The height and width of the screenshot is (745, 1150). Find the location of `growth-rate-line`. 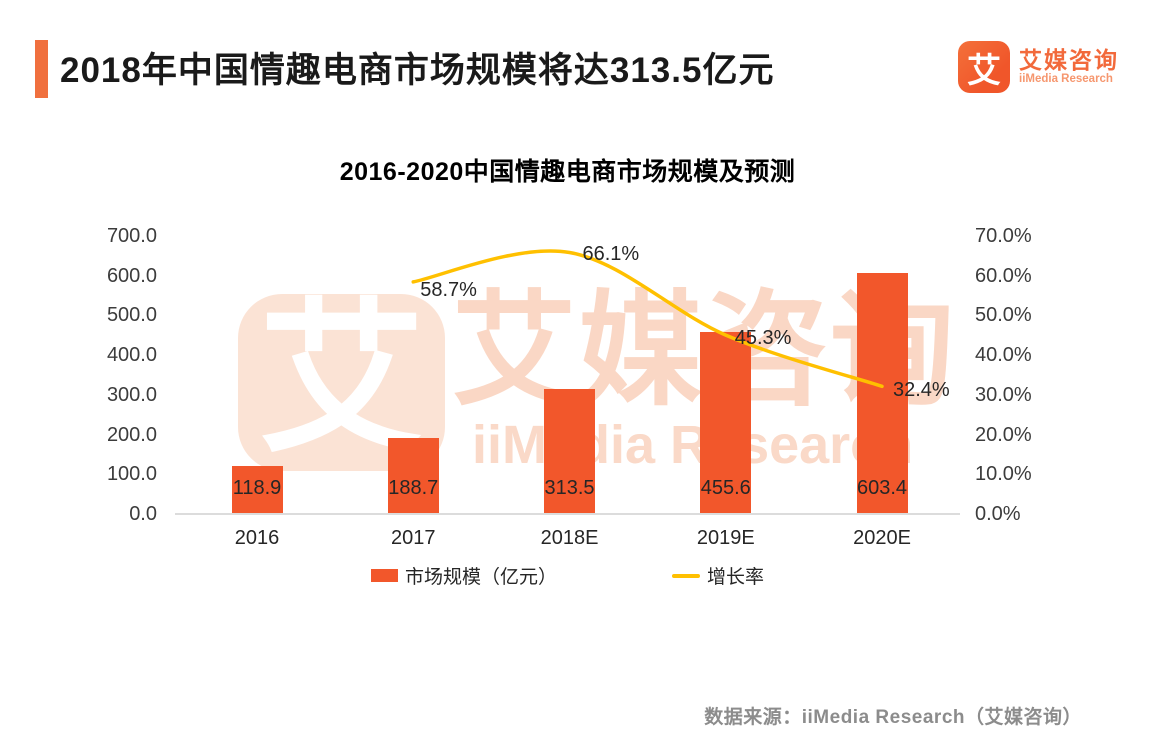

growth-rate-line is located at coordinates (647, 319).